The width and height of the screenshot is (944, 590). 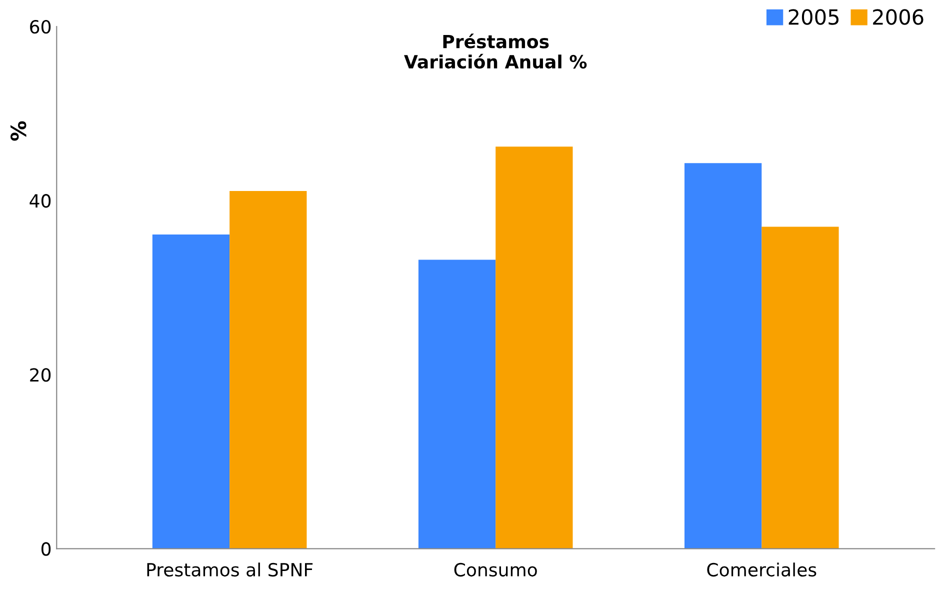 What do you see at coordinates (18, 131) in the screenshot?
I see `y-axis-title: %` at bounding box center [18, 131].